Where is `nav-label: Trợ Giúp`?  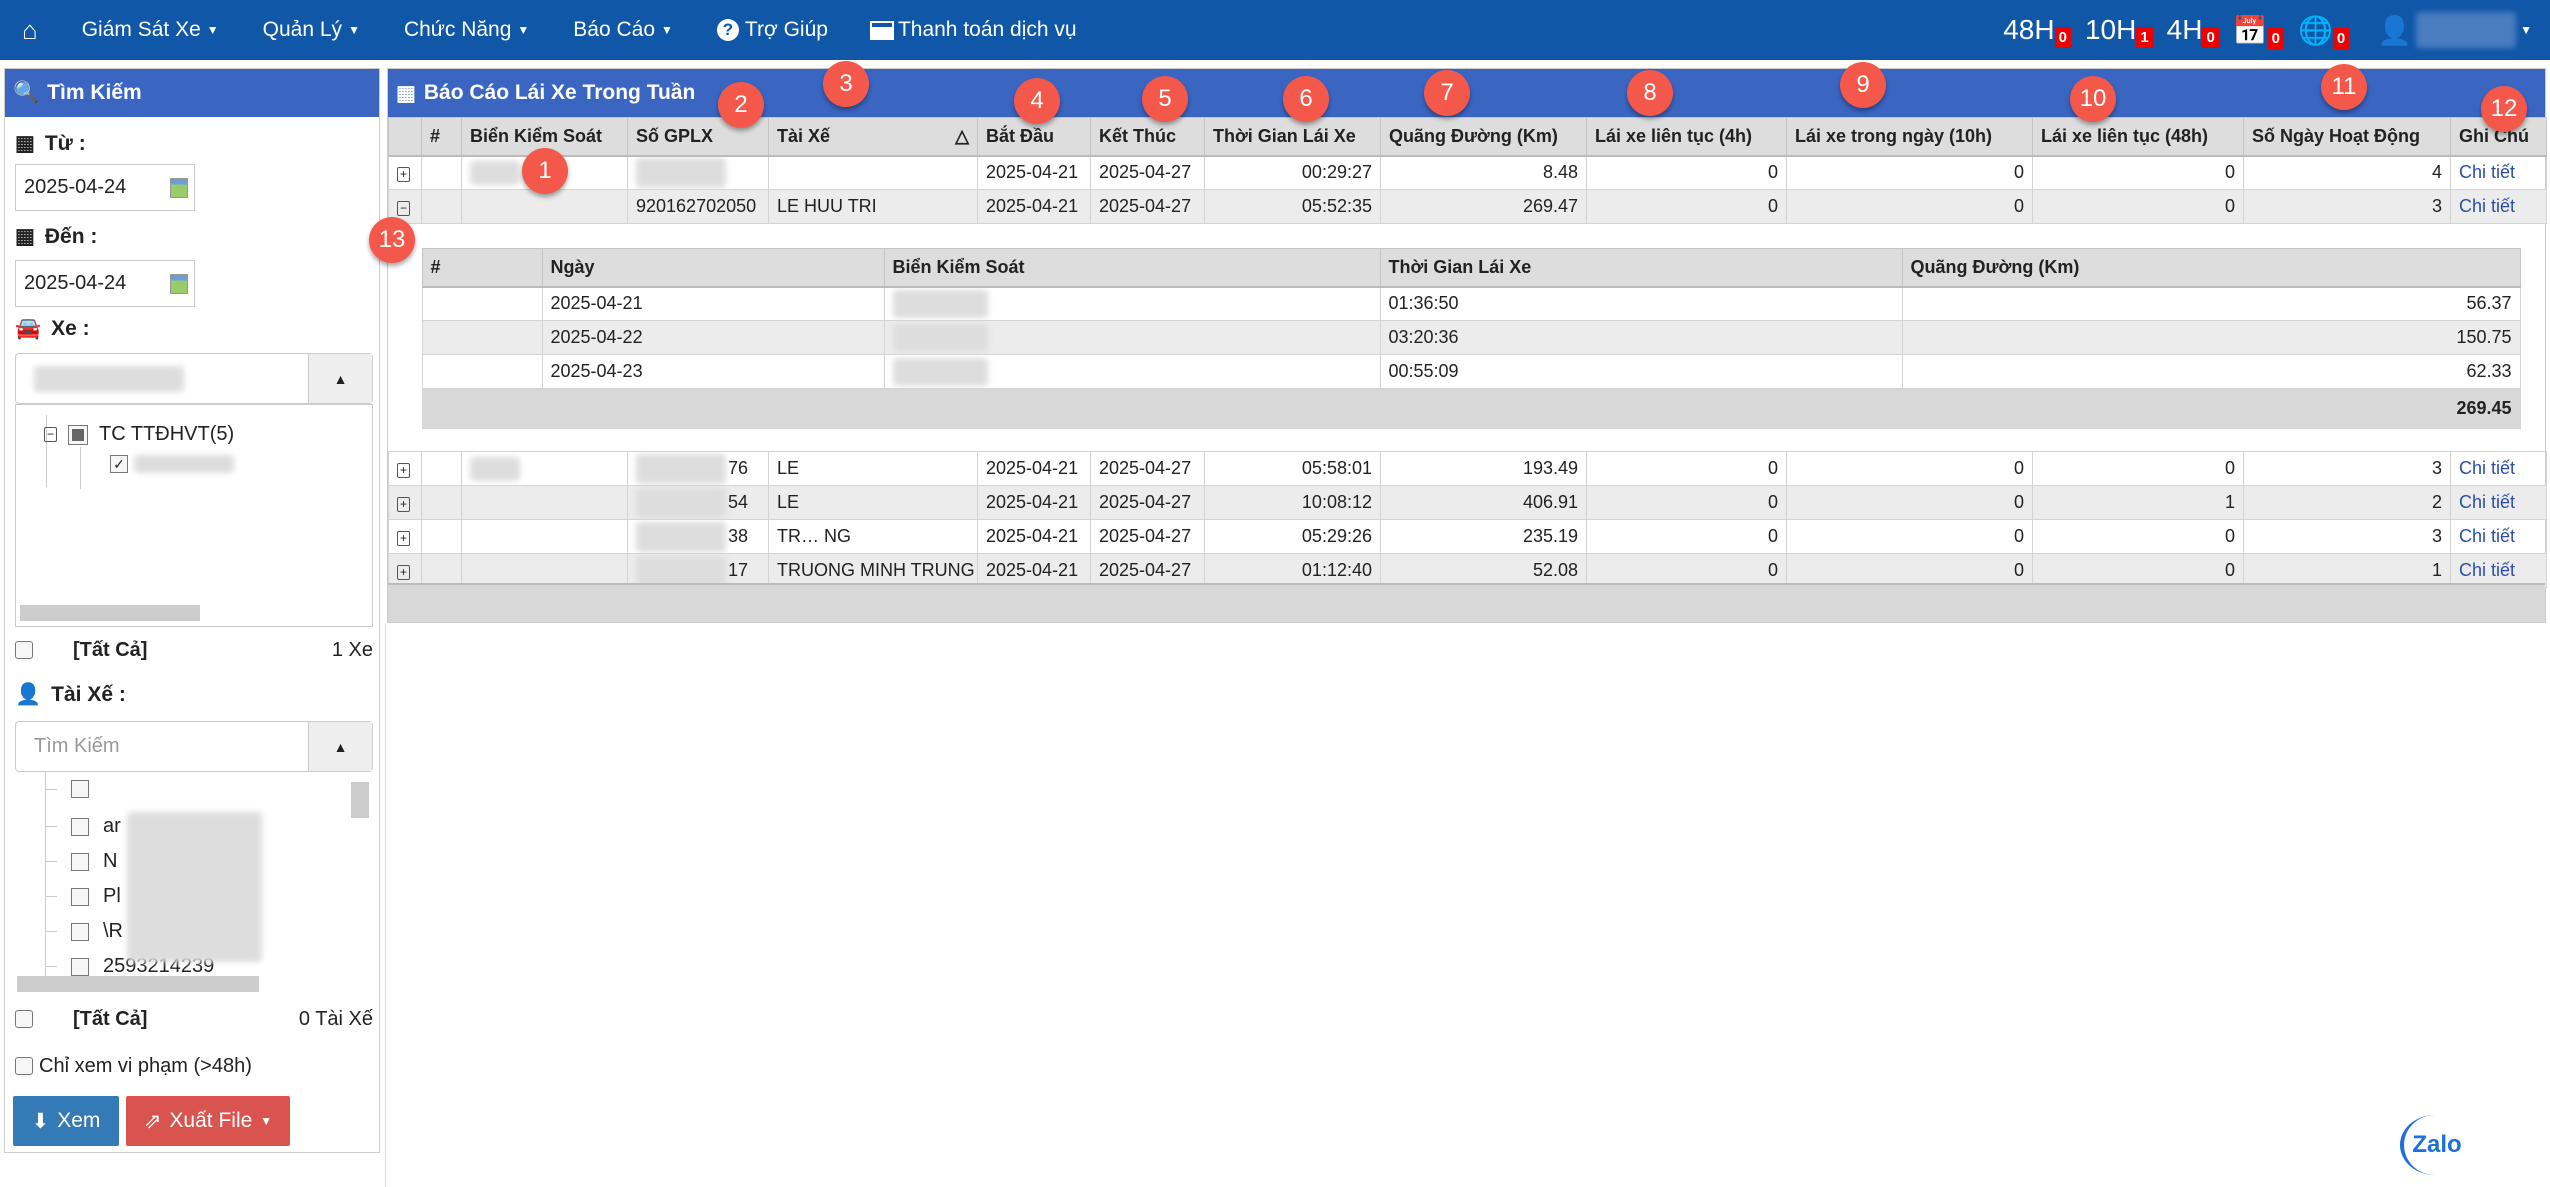
nav-label: Trợ Giúp is located at coordinates (786, 29).